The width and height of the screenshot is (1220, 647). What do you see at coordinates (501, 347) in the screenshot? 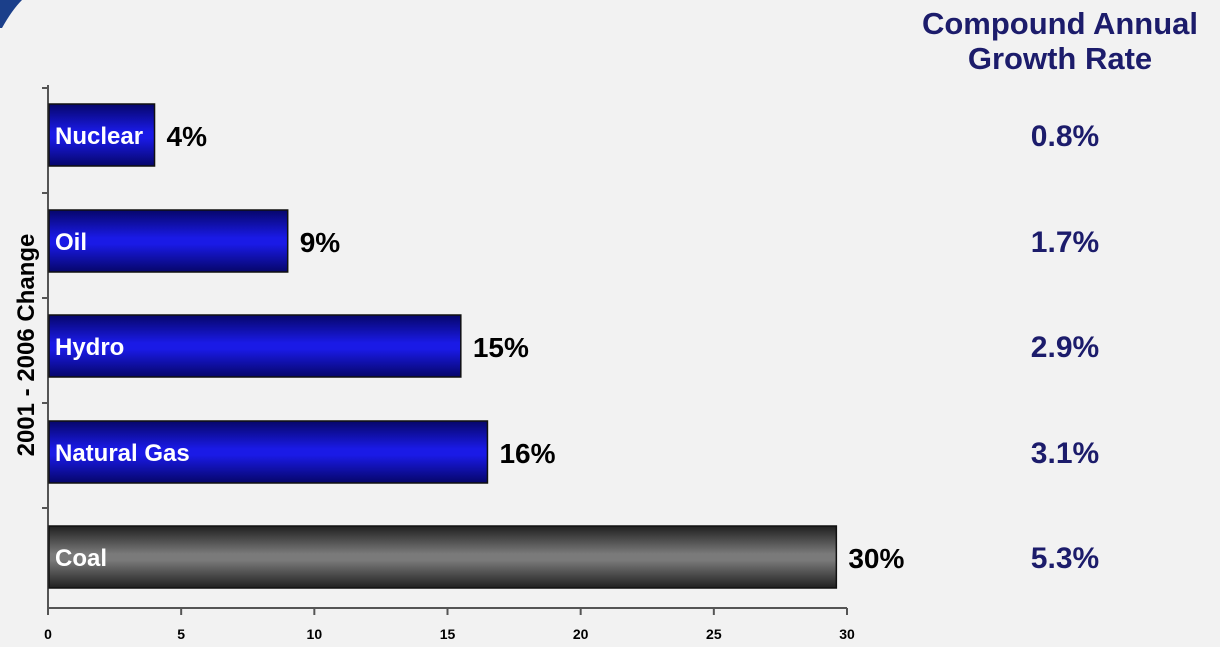
I see `bar-data-label: 15%` at bounding box center [501, 347].